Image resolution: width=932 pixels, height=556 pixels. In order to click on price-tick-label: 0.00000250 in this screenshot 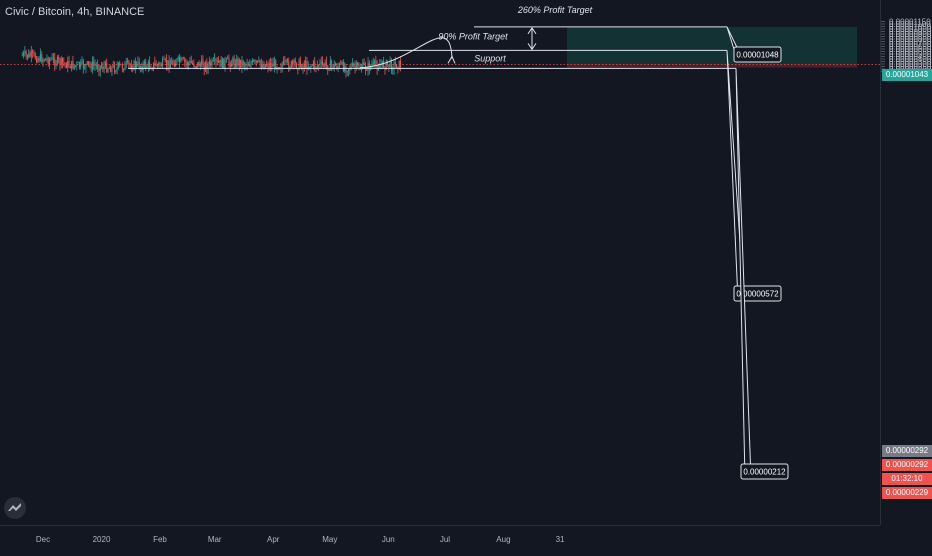, I will do `click(910, 67)`.